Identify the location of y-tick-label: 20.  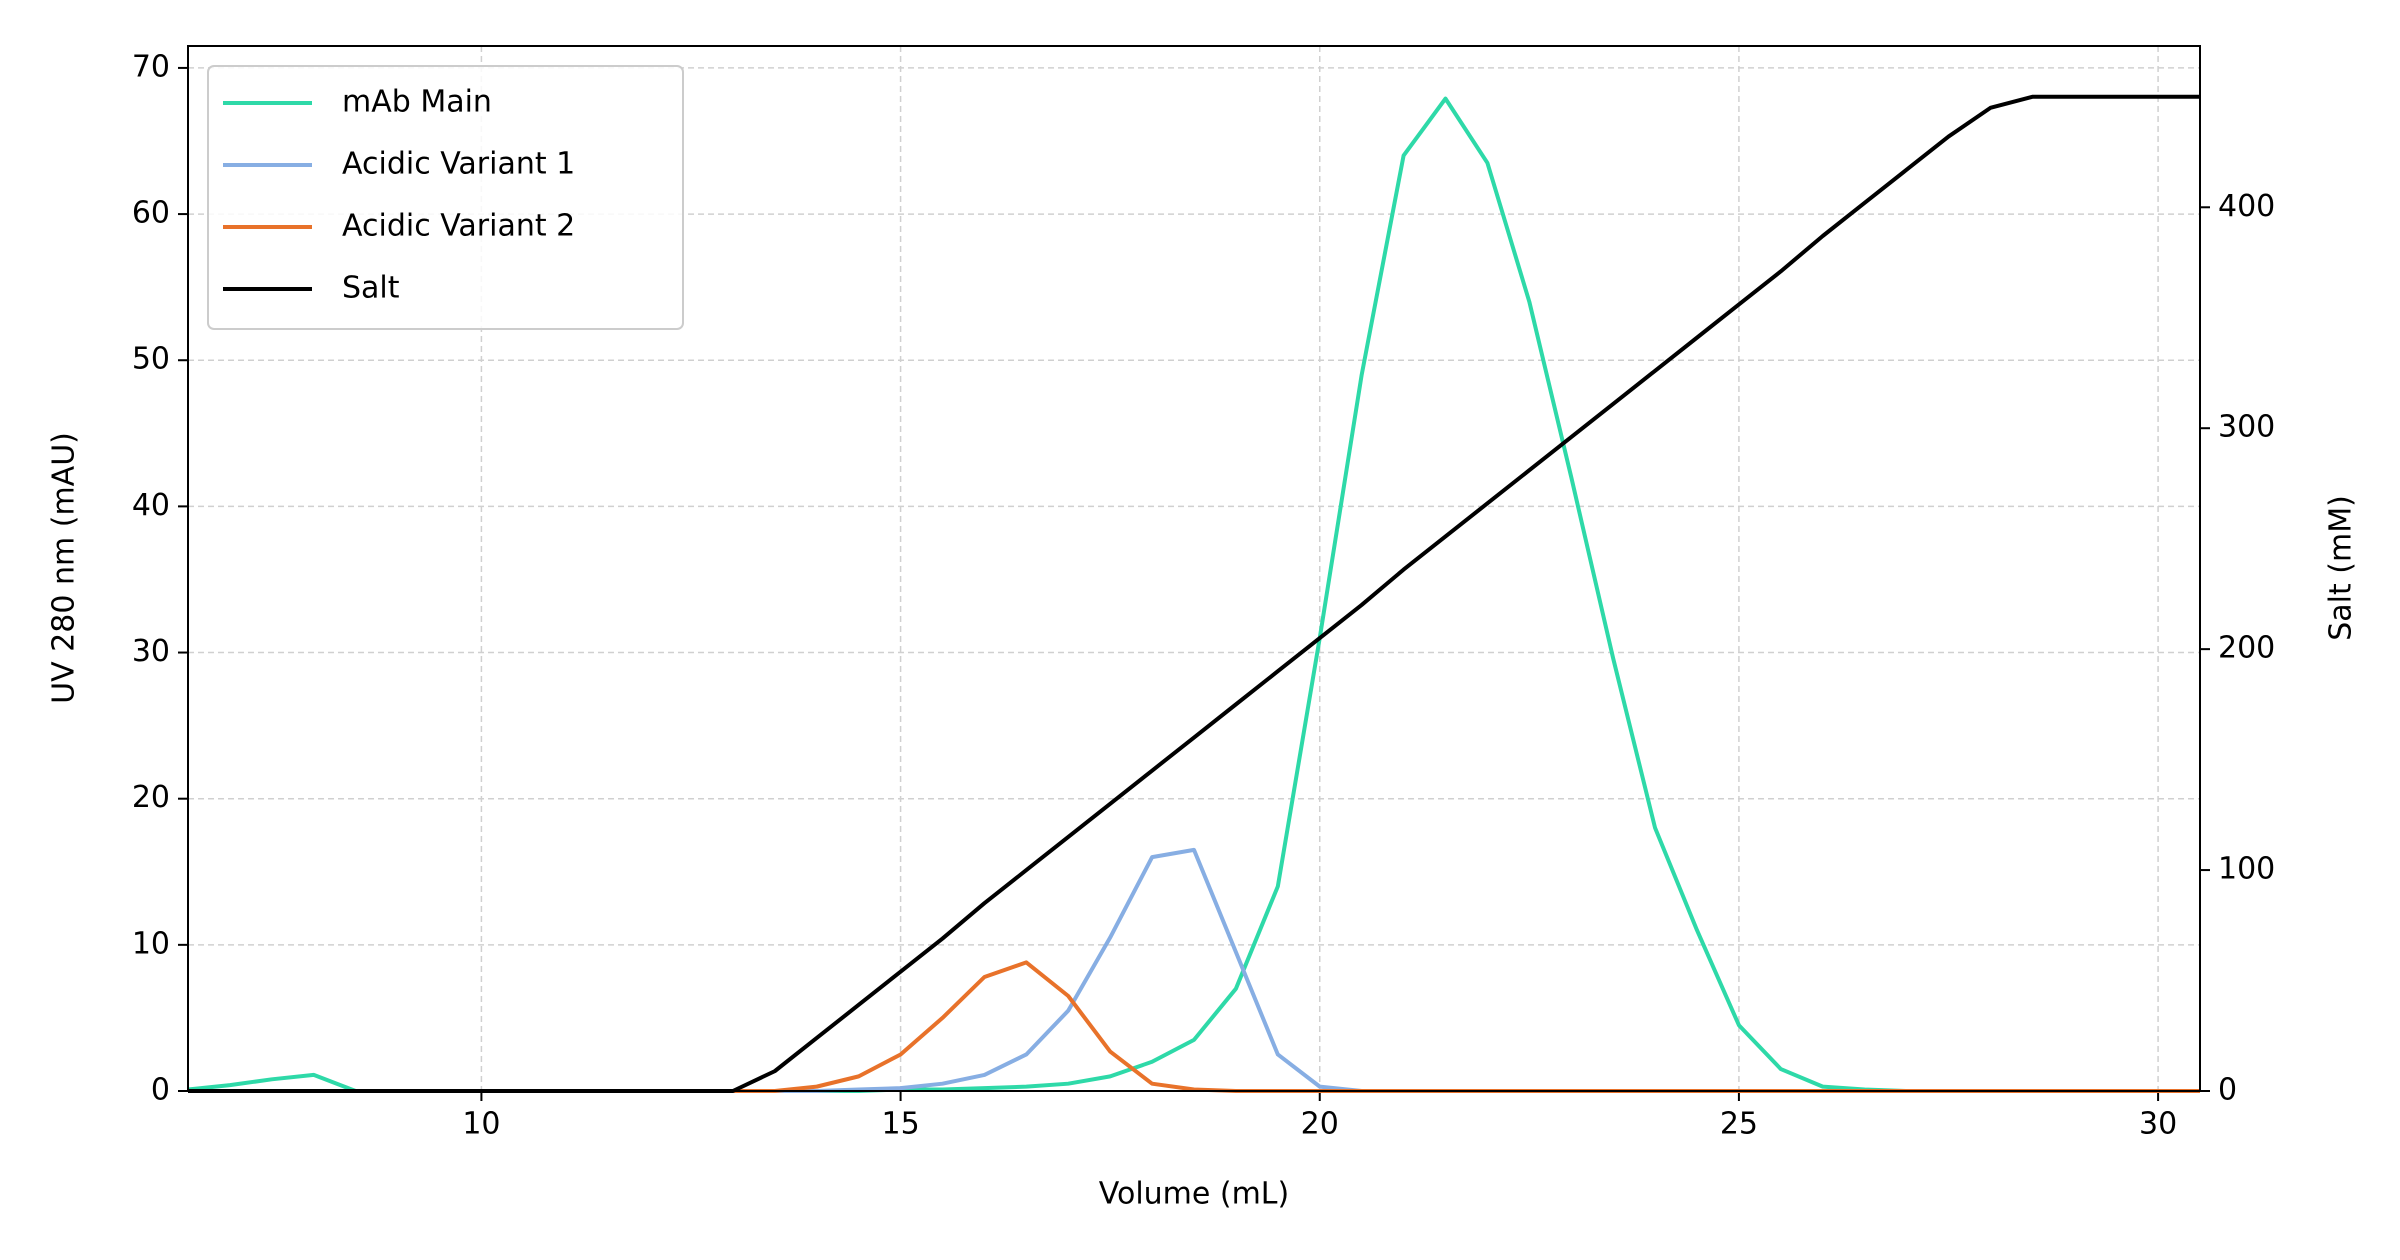
(151, 797).